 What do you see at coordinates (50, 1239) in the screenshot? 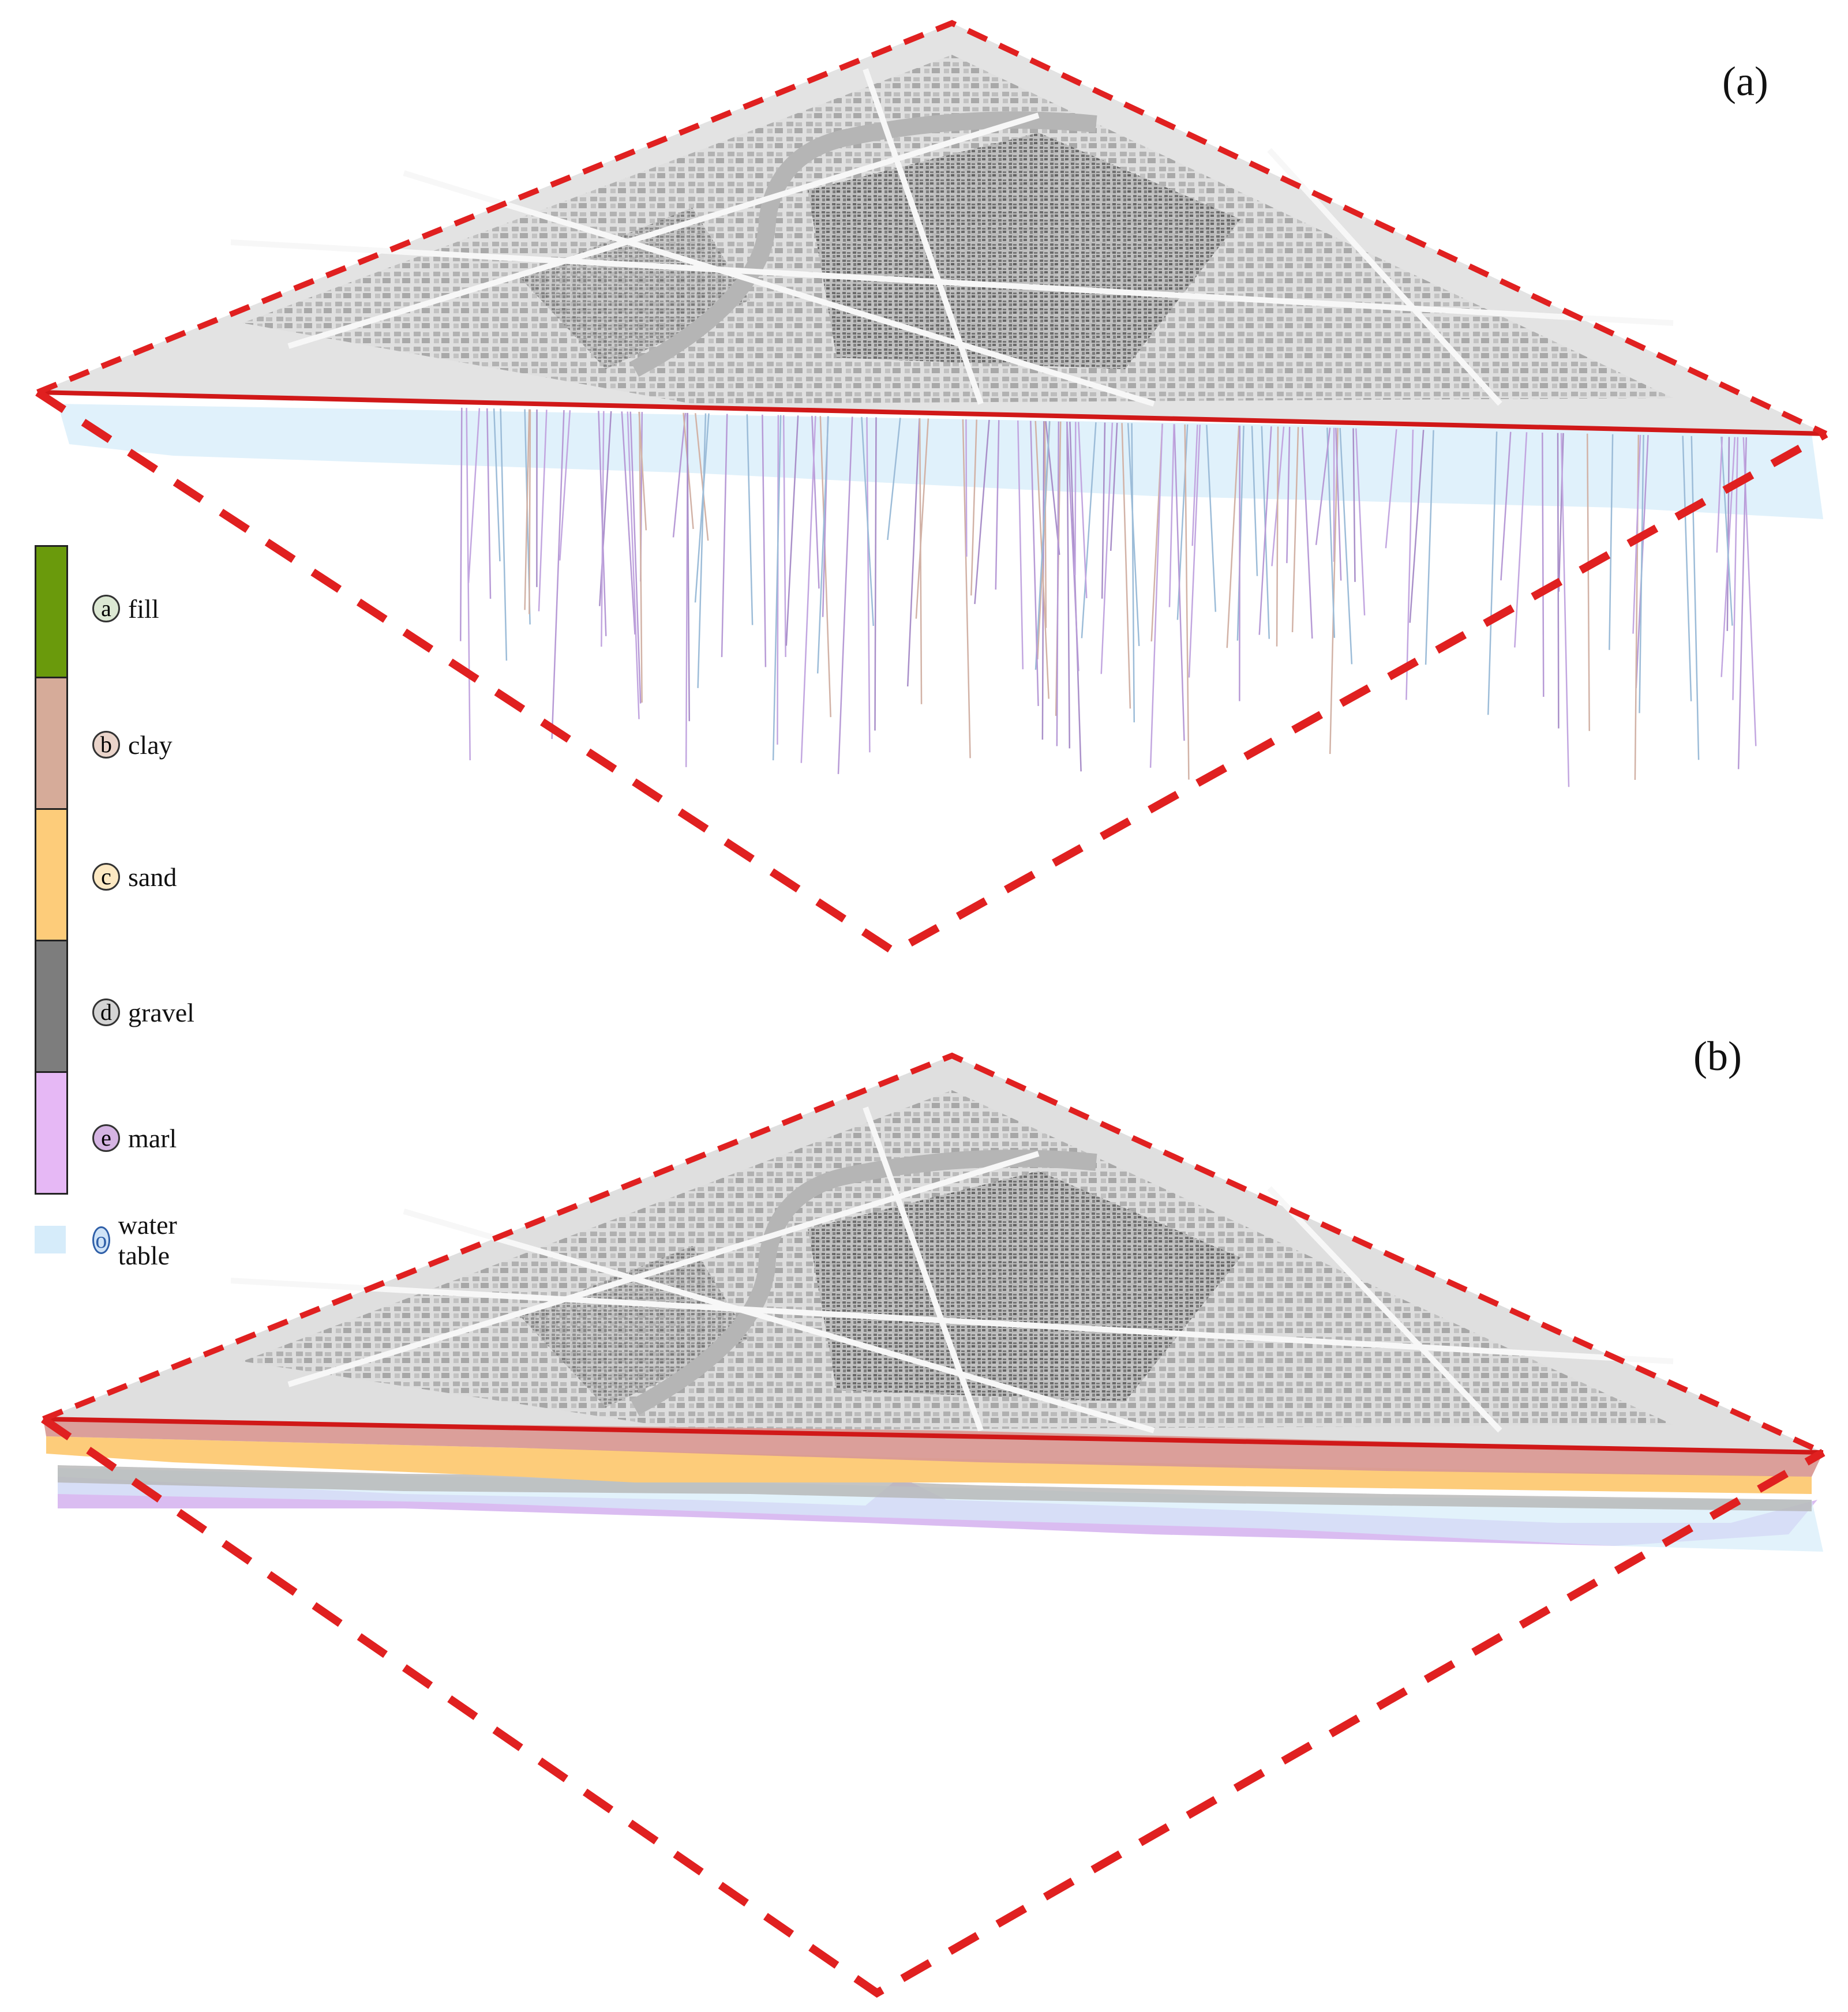
I see `legend-swatch-water-table` at bounding box center [50, 1239].